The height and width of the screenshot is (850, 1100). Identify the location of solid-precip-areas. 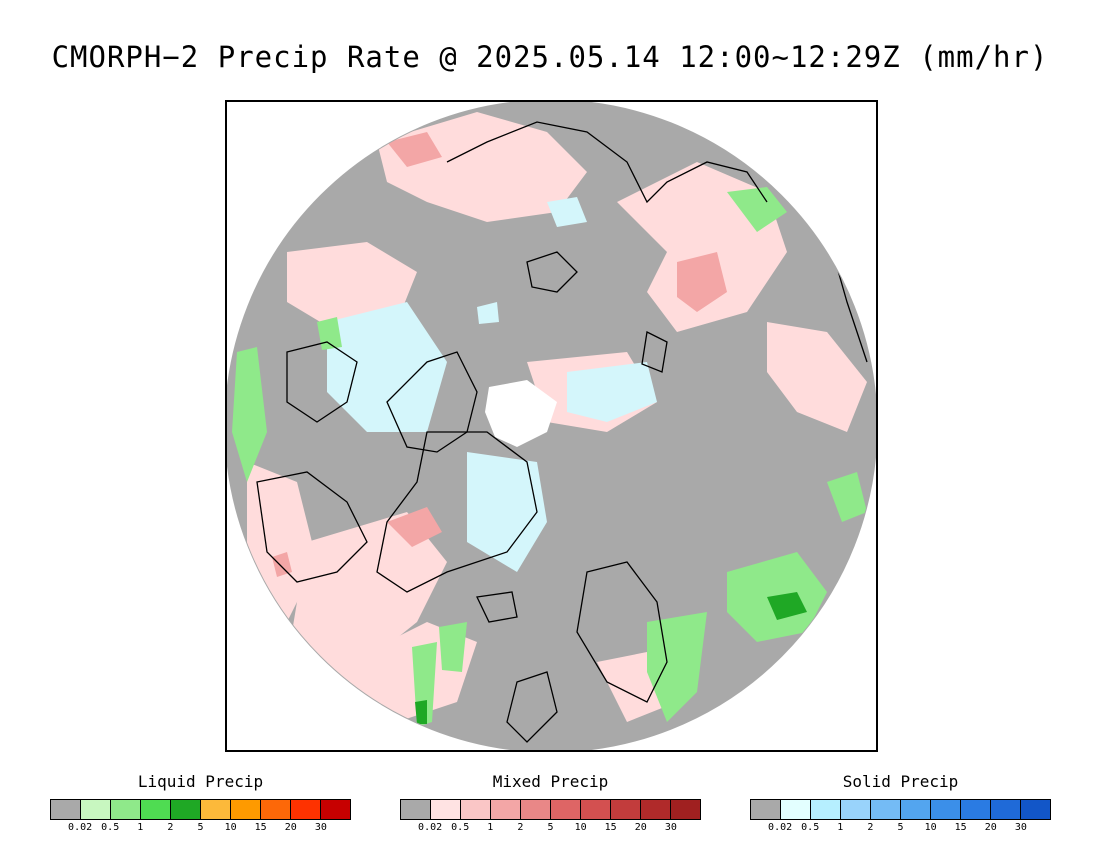
(492, 384).